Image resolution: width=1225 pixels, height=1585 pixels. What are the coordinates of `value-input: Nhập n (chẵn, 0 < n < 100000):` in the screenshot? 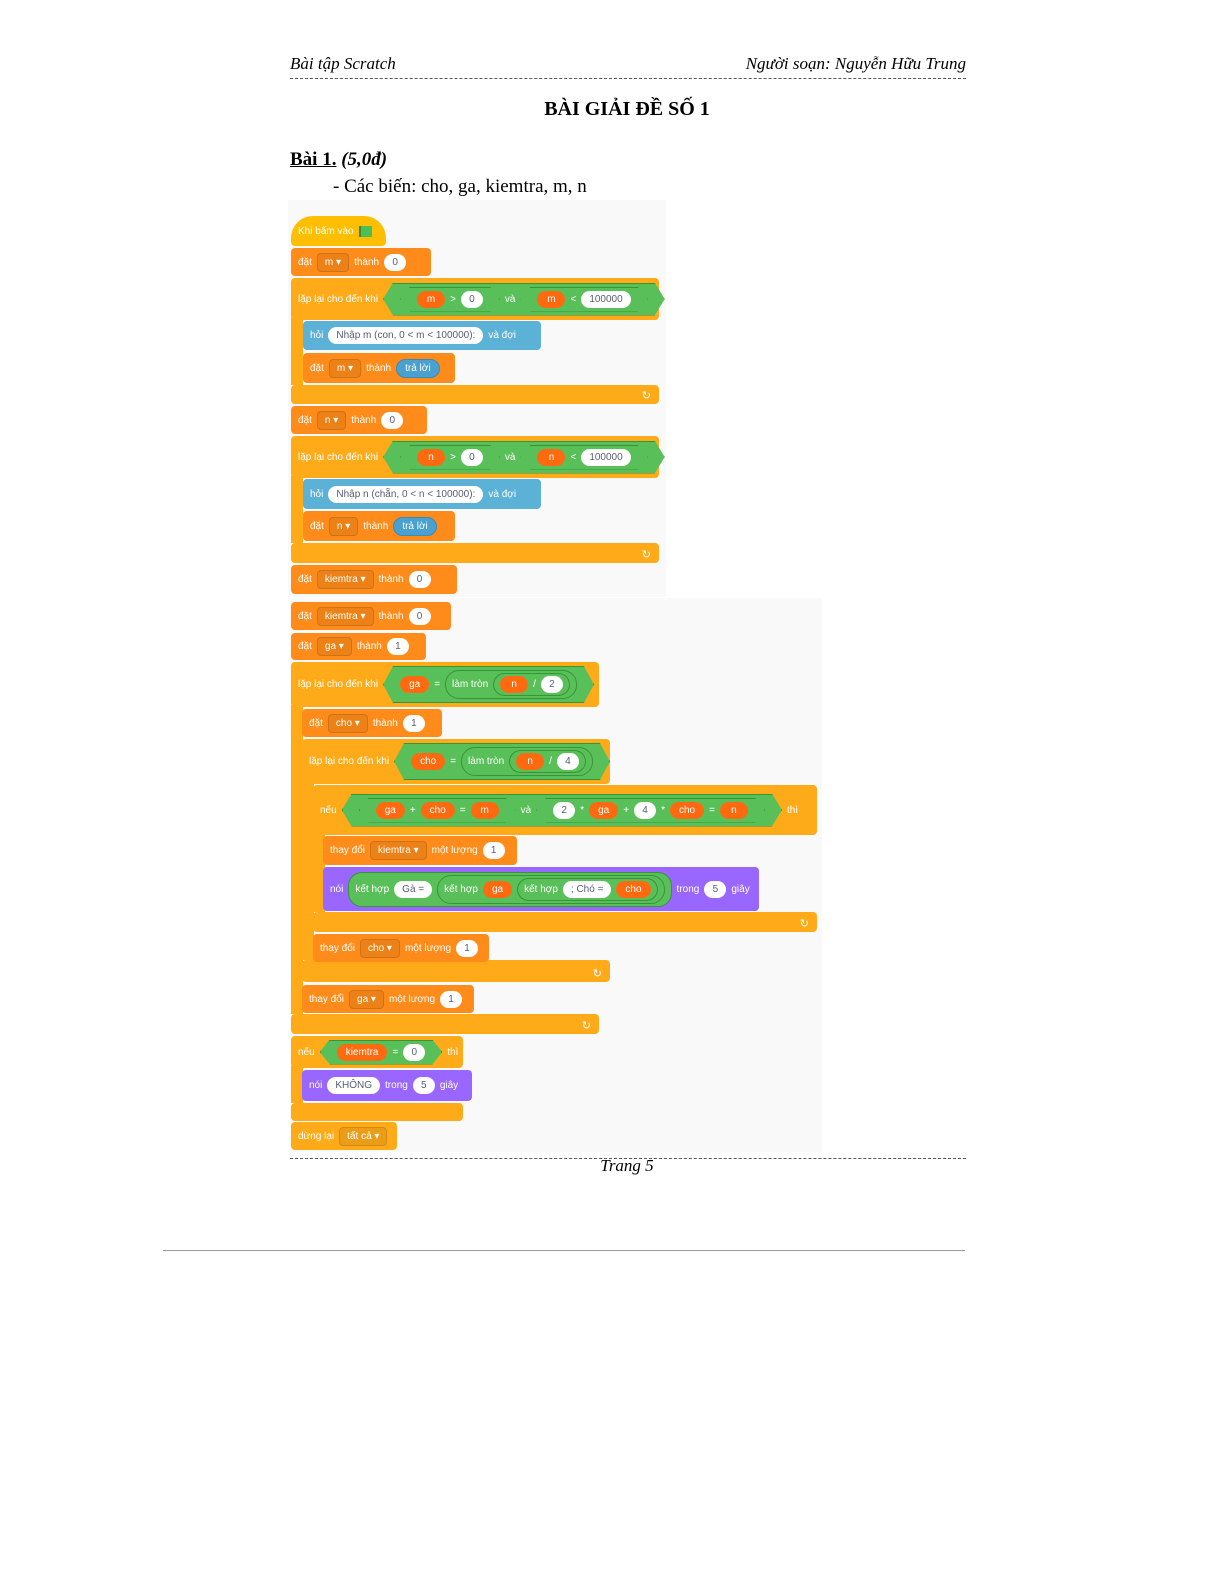 It's located at (406, 494).